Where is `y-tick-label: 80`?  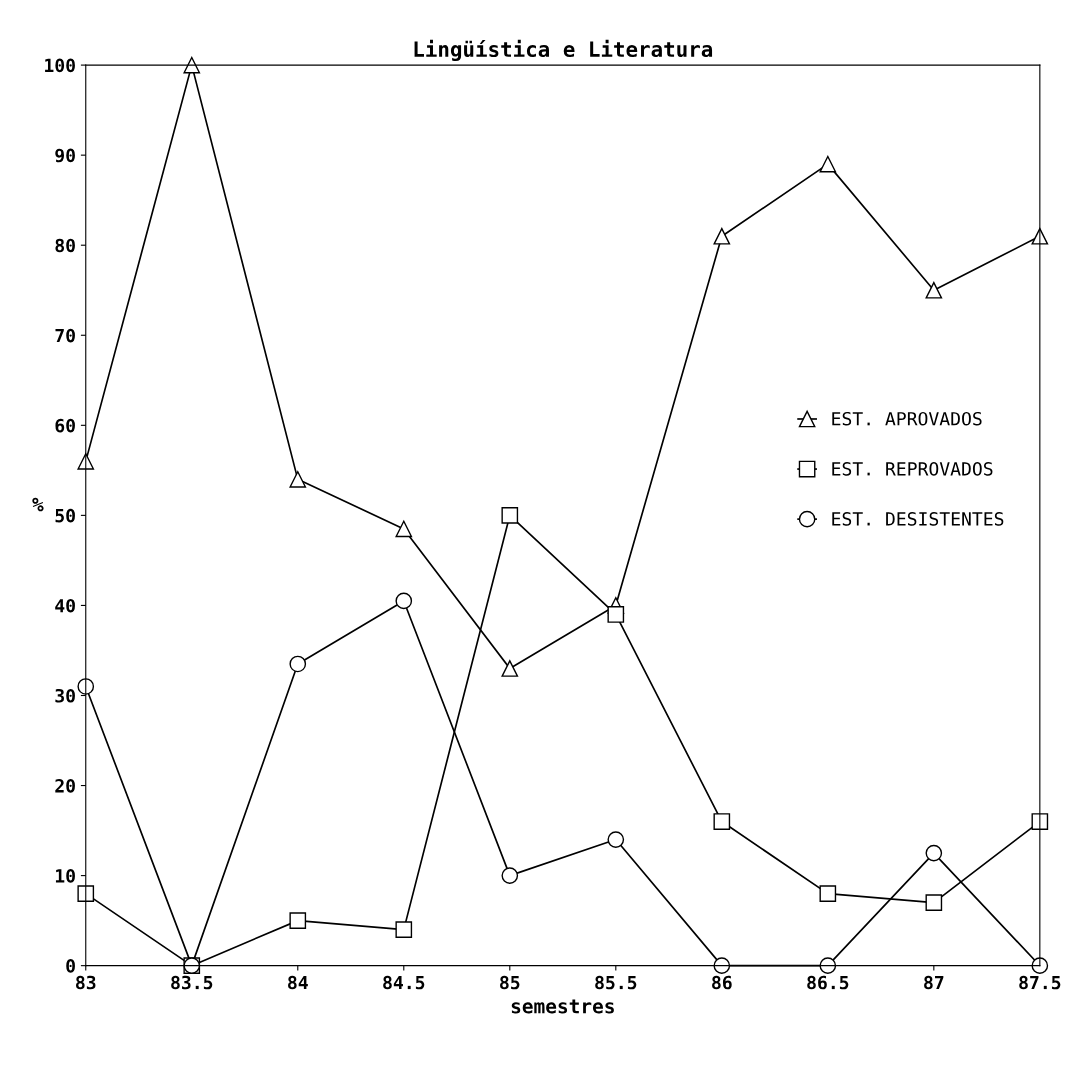 y-tick-label: 80 is located at coordinates (65, 245).